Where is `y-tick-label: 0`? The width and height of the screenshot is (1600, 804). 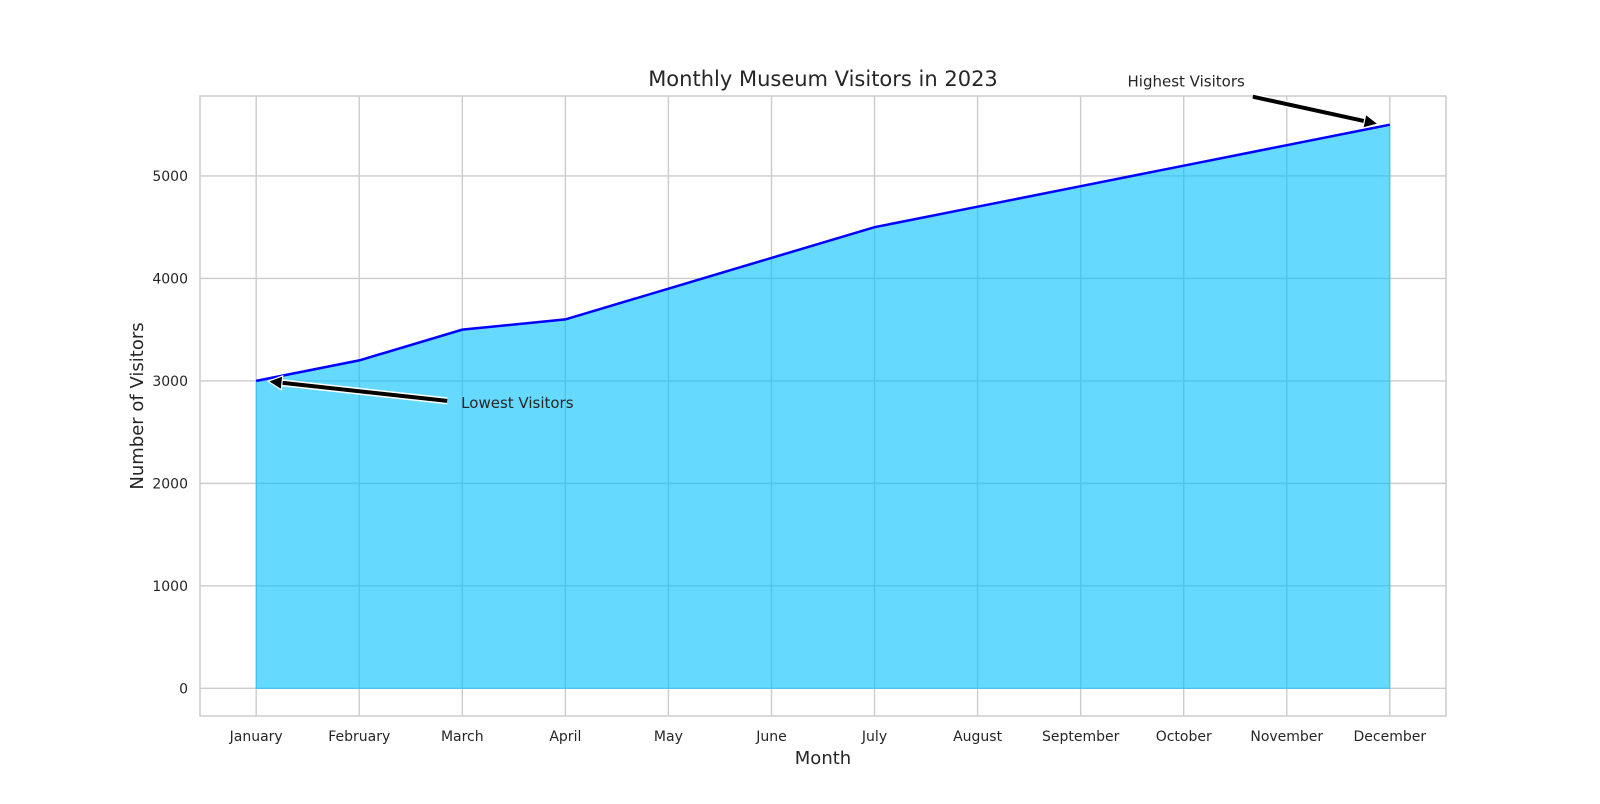 y-tick-label: 0 is located at coordinates (183, 689).